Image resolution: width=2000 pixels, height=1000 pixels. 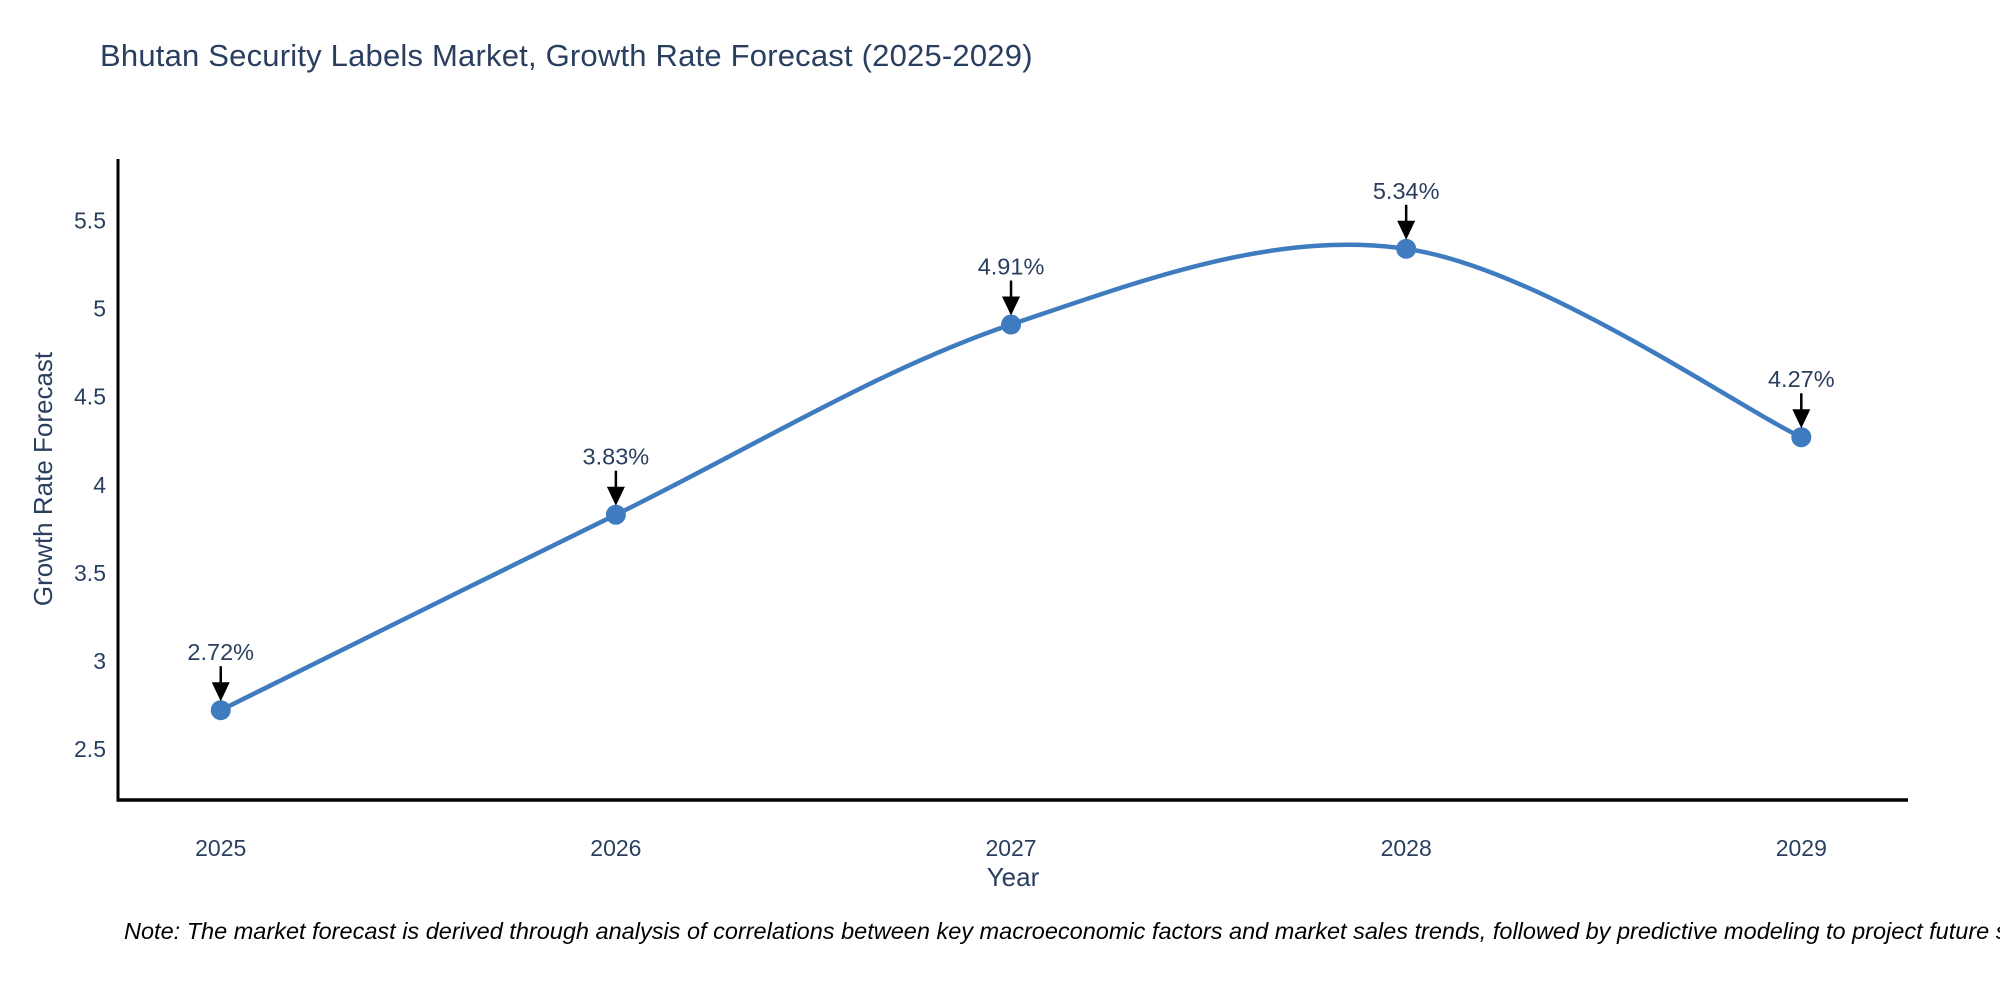 What do you see at coordinates (99, 485) in the screenshot?
I see `y-tick-label: 4` at bounding box center [99, 485].